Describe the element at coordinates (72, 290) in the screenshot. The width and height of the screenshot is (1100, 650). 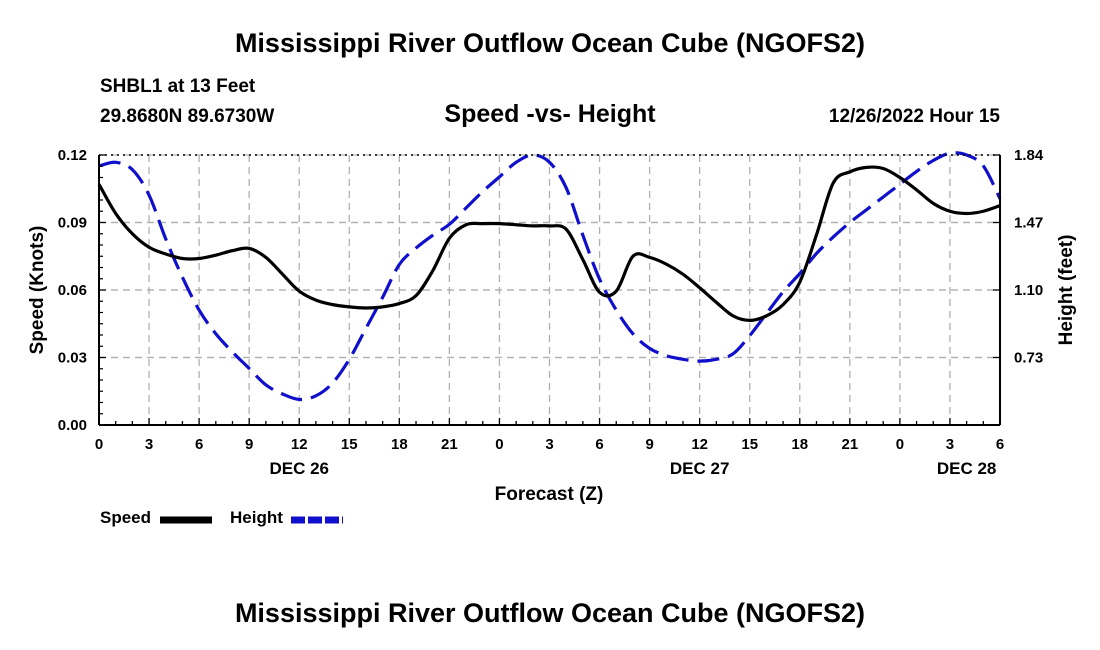
I see `y-tick-label: 0.06` at that location.